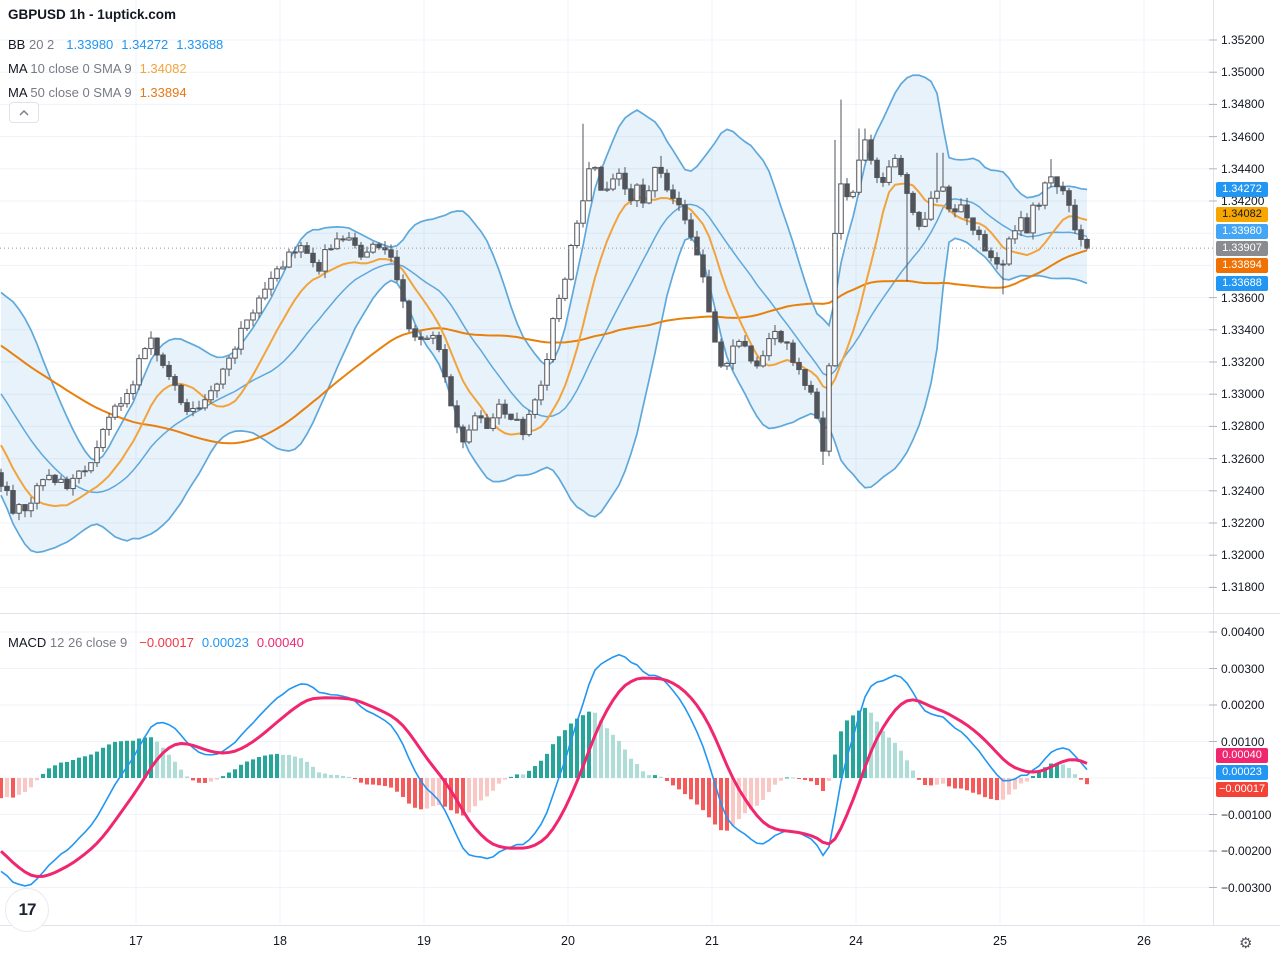 This screenshot has height=960, width=1280. What do you see at coordinates (1242, 231) in the screenshot?
I see `bb-basis-badge: 1.33980` at bounding box center [1242, 231].